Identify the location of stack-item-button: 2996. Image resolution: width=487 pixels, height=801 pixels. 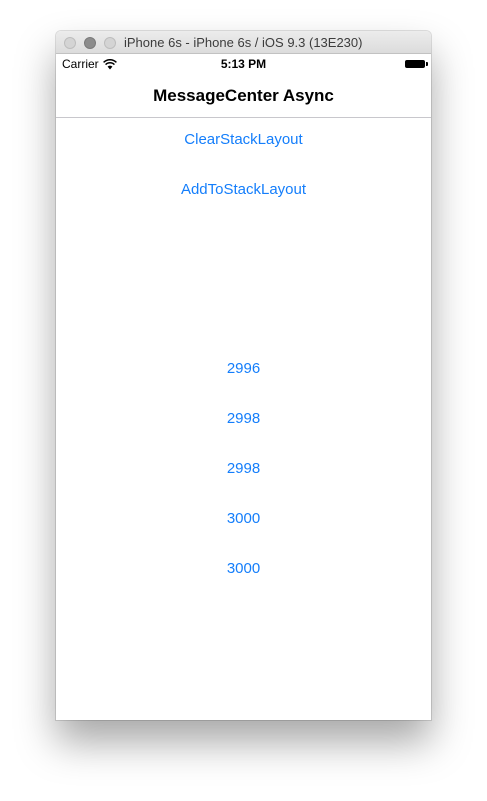
(243, 368).